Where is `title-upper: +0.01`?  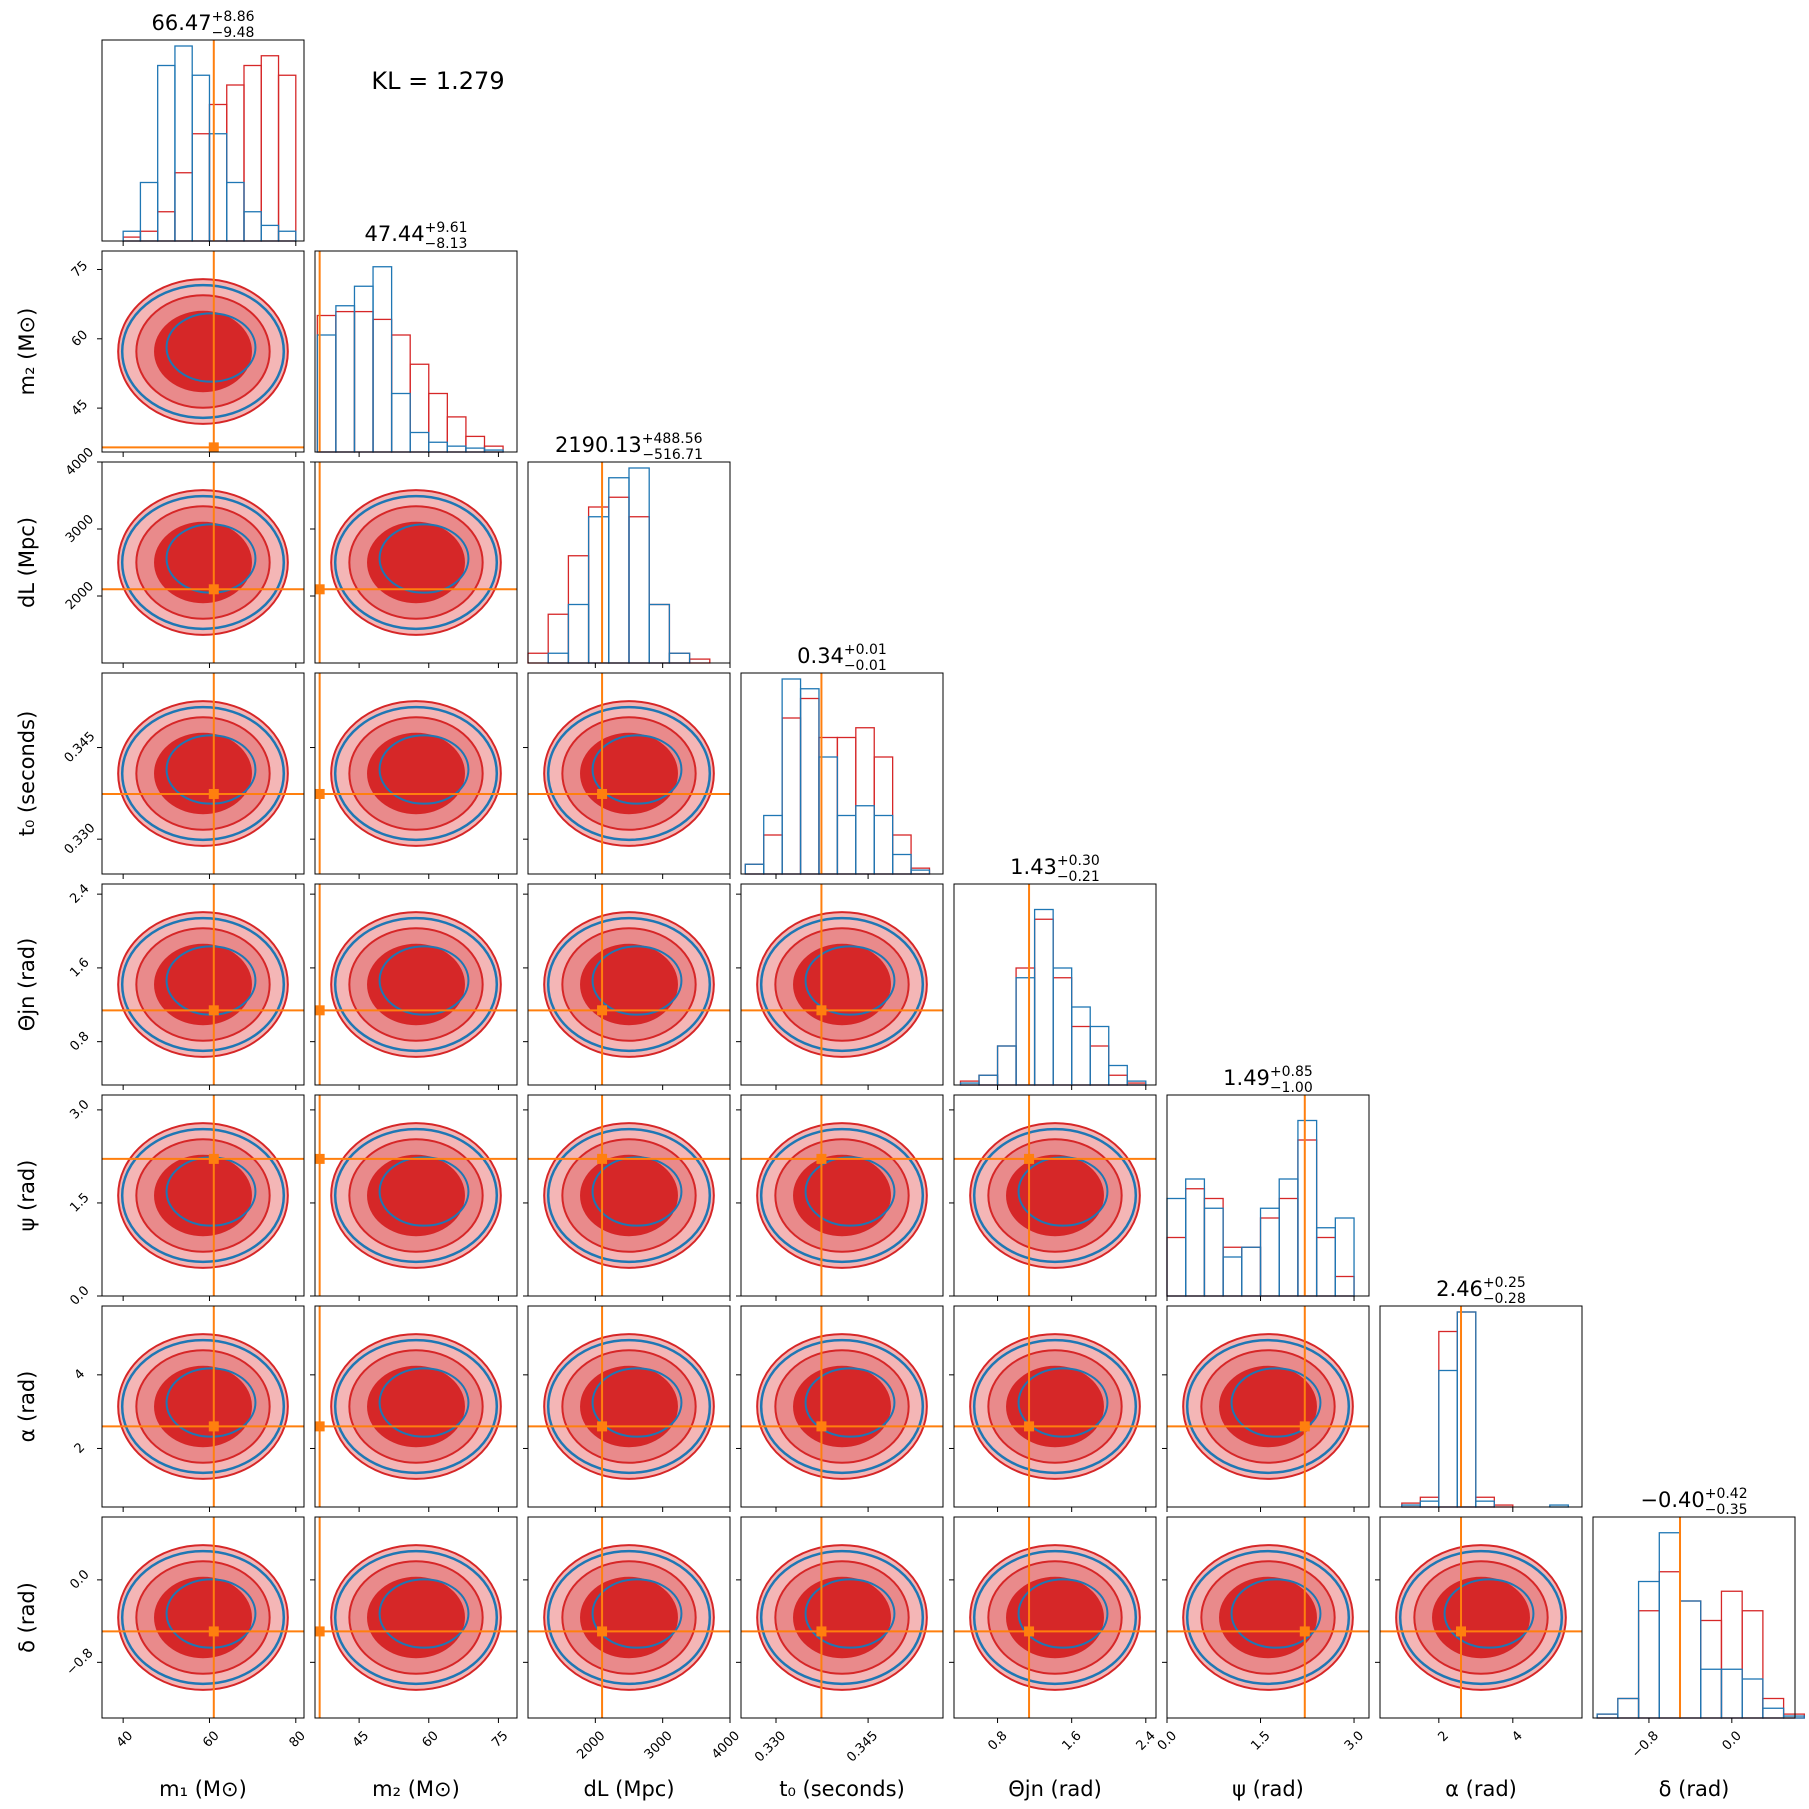 title-upper: +0.01 is located at coordinates (865, 650).